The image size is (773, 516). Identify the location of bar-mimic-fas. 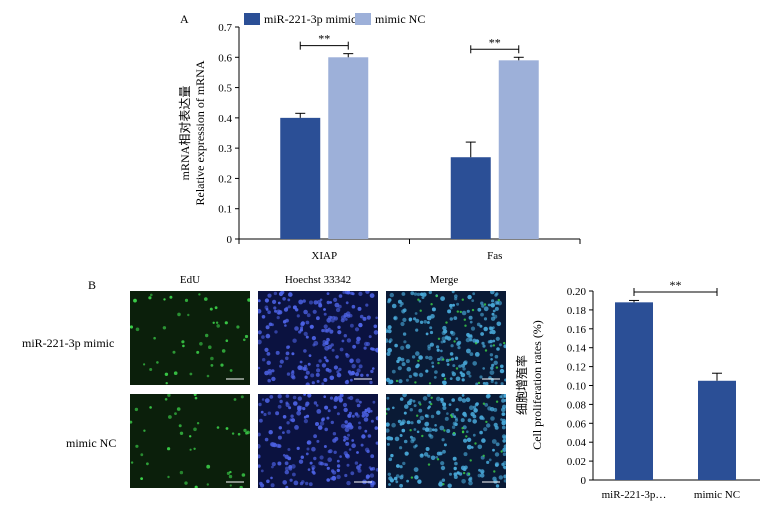
(470, 198).